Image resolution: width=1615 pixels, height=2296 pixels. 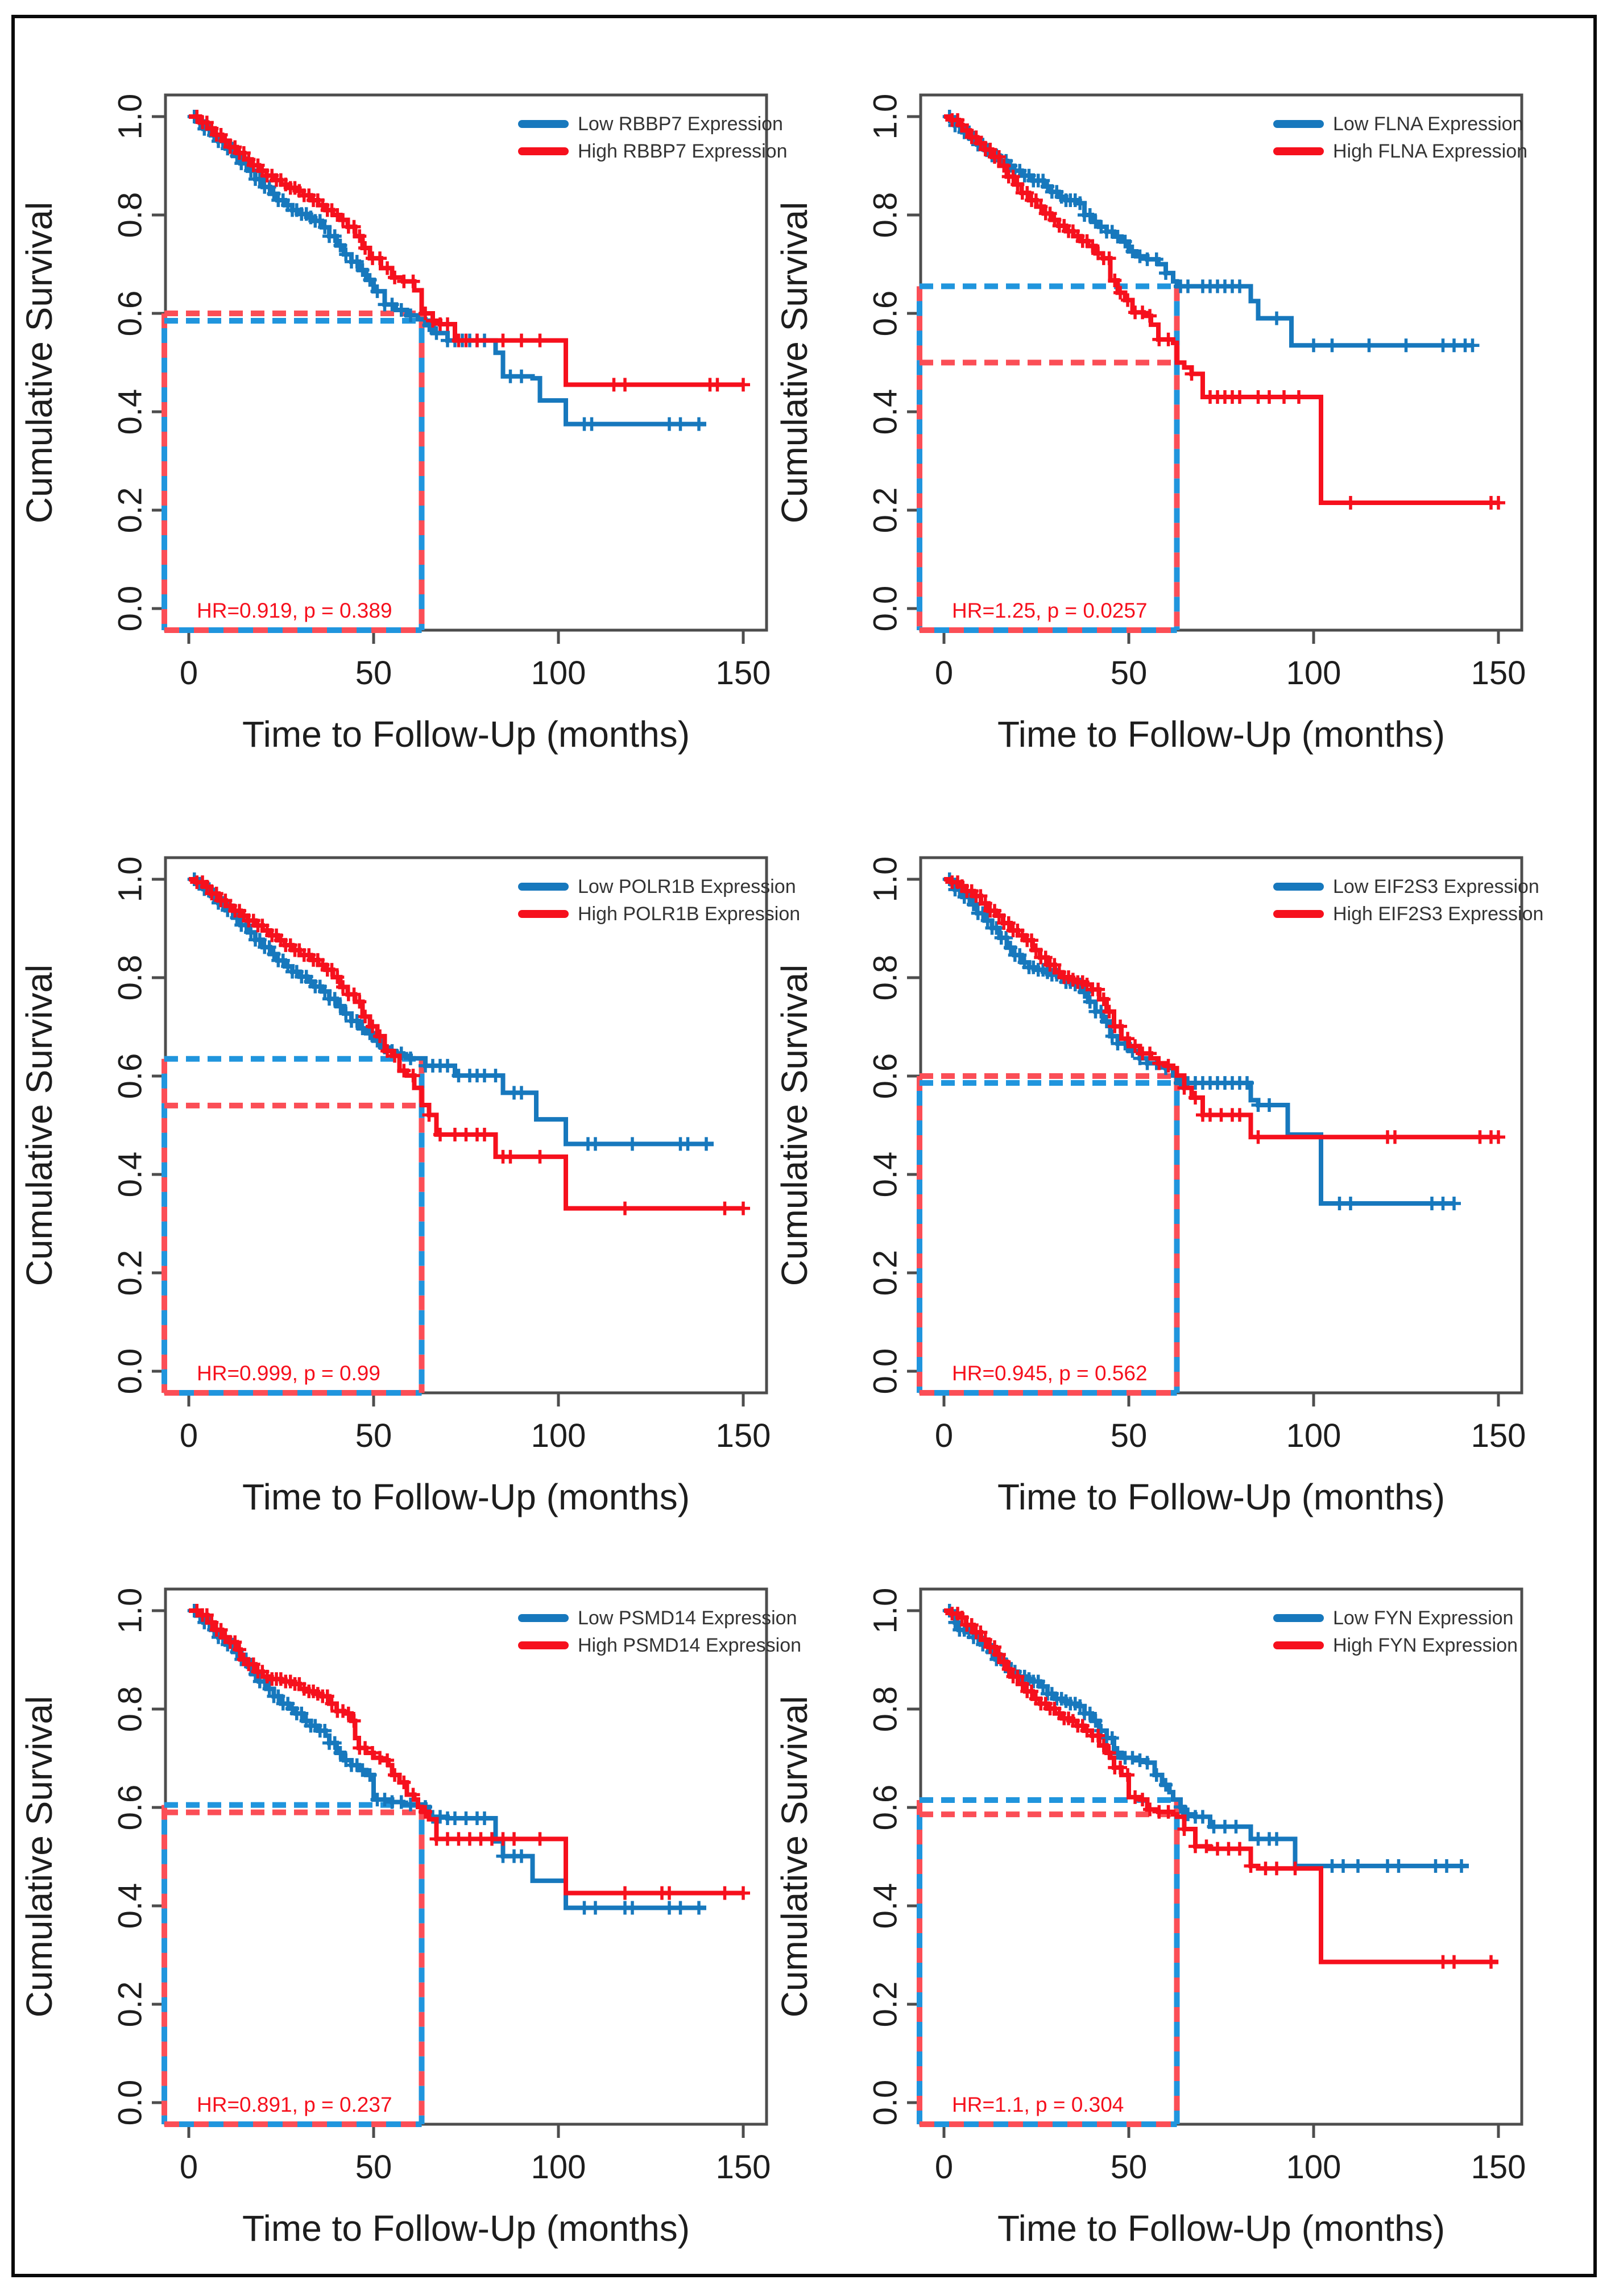 What do you see at coordinates (1438, 914) in the screenshot?
I see `legend-label: High EIF2S3 Expression` at bounding box center [1438, 914].